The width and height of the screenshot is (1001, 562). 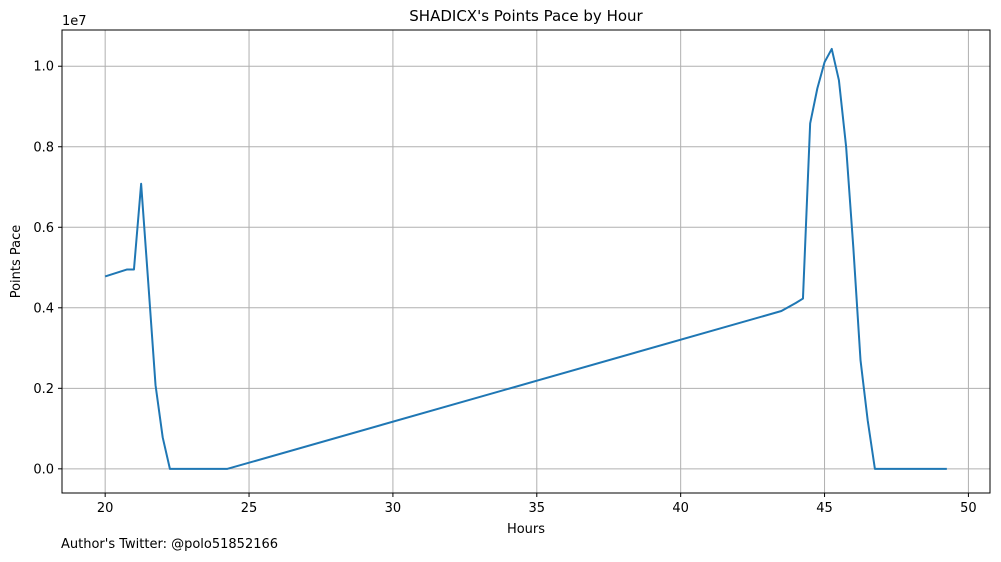 What do you see at coordinates (105, 508) in the screenshot?
I see `x-tick-label: 20` at bounding box center [105, 508].